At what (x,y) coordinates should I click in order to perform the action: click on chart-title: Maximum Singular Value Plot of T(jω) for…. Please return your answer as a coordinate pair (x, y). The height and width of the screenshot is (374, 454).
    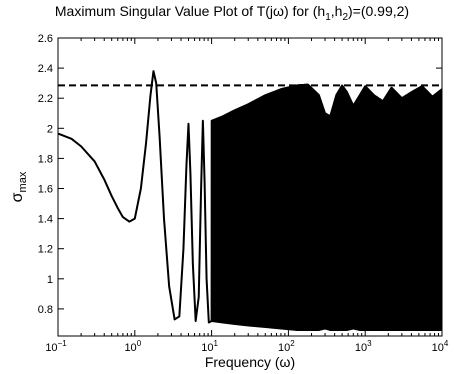
    Looking at the image, I should click on (232, 13).